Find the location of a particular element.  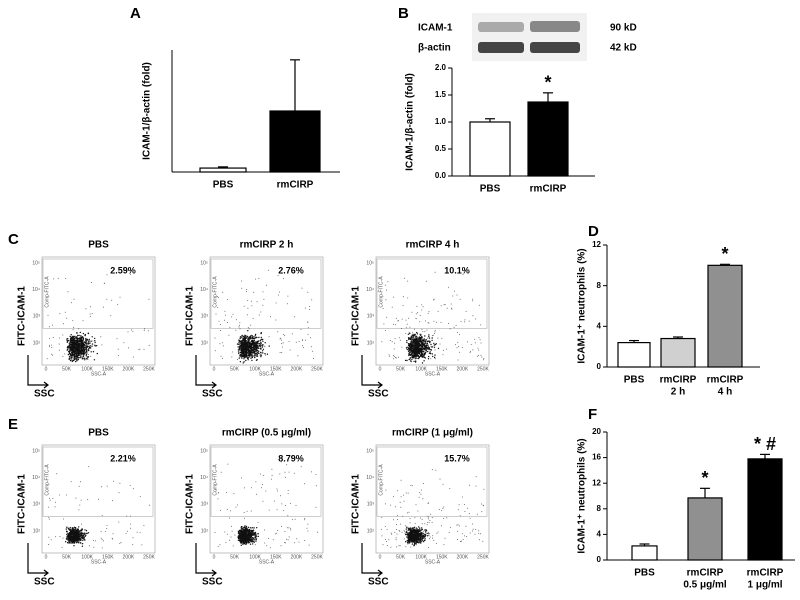

blot-band is located at coordinates (501, 47).